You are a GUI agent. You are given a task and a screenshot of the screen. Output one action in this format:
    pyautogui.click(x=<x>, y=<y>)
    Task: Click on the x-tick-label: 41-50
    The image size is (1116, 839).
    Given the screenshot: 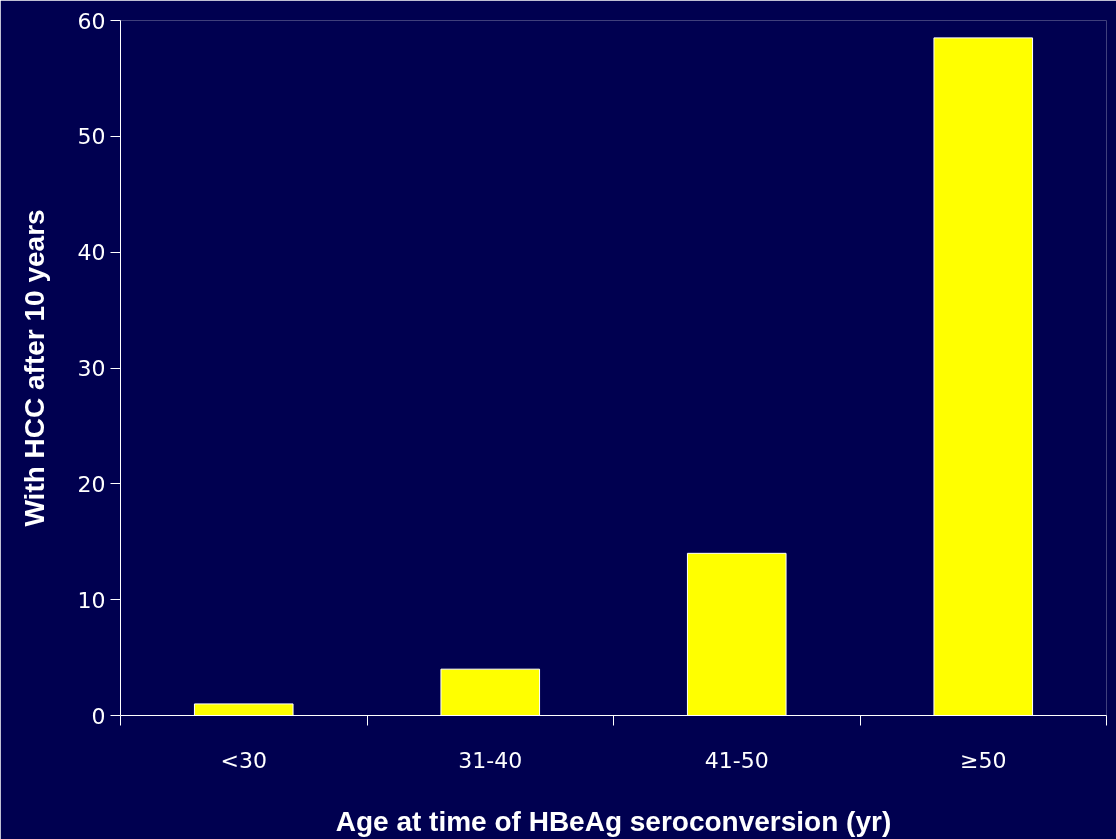 What is the action you would take?
    pyautogui.click(x=736, y=760)
    